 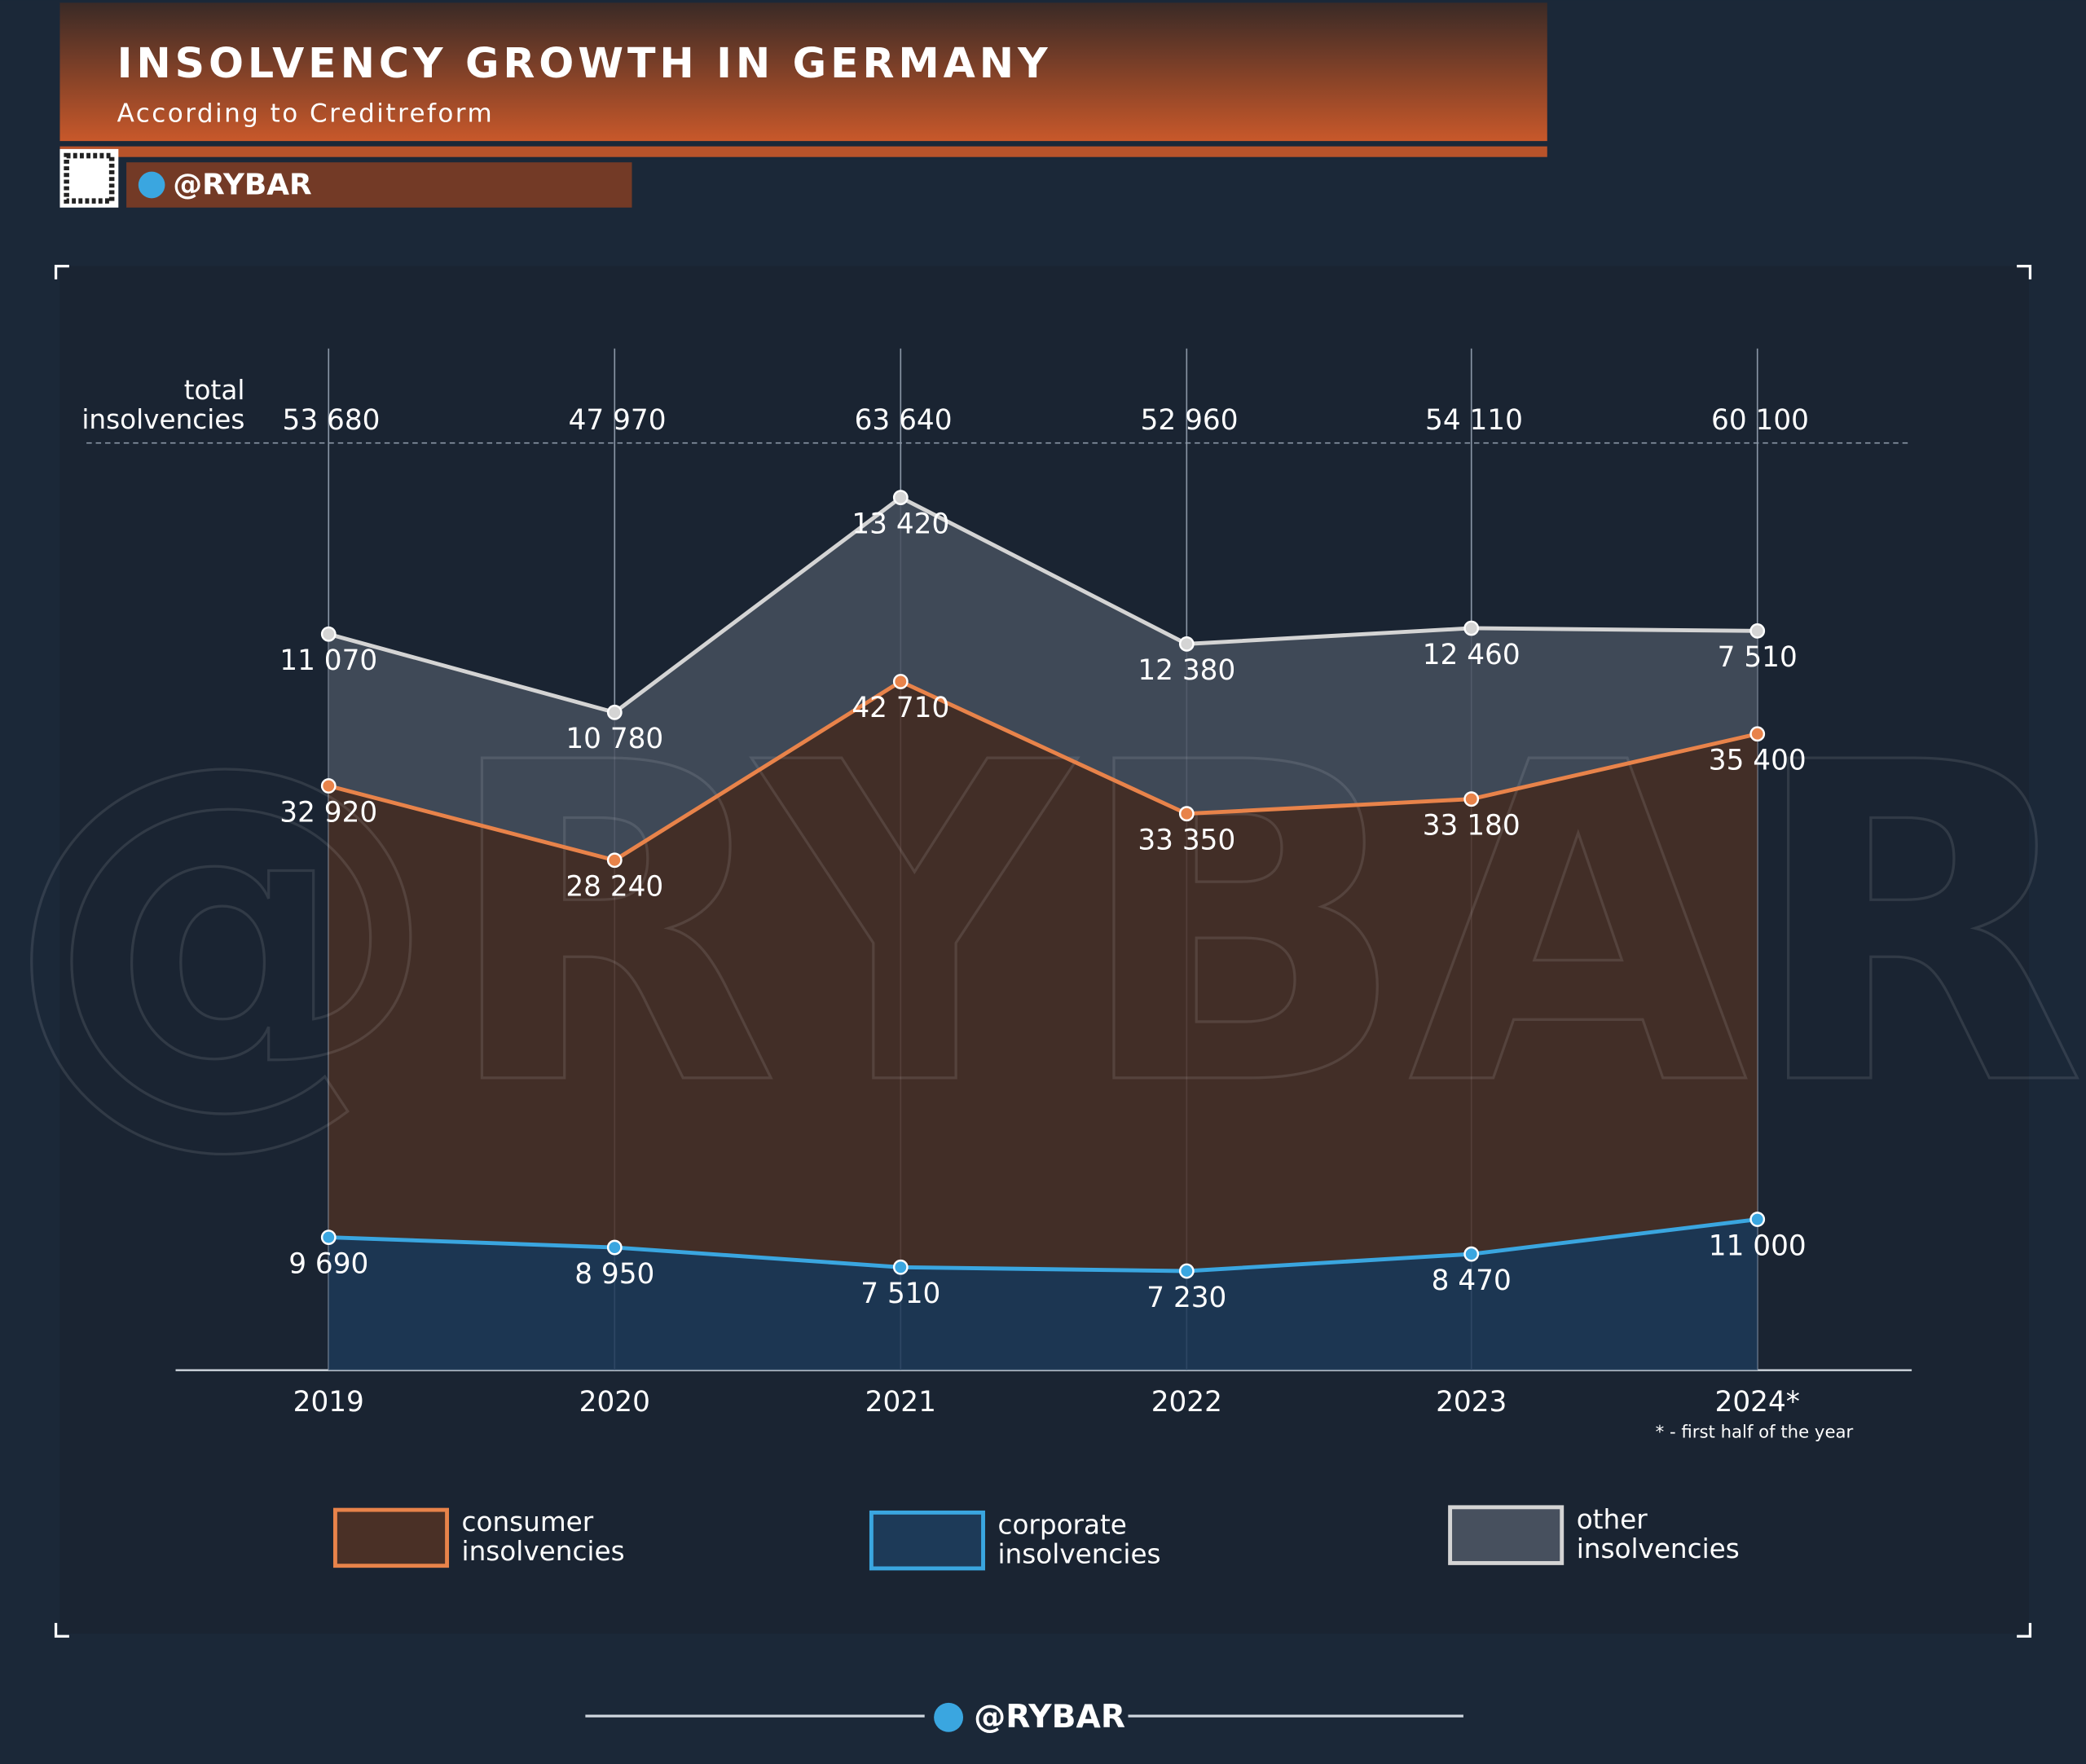 I want to click on total-label: 53 680, so click(x=332, y=420).